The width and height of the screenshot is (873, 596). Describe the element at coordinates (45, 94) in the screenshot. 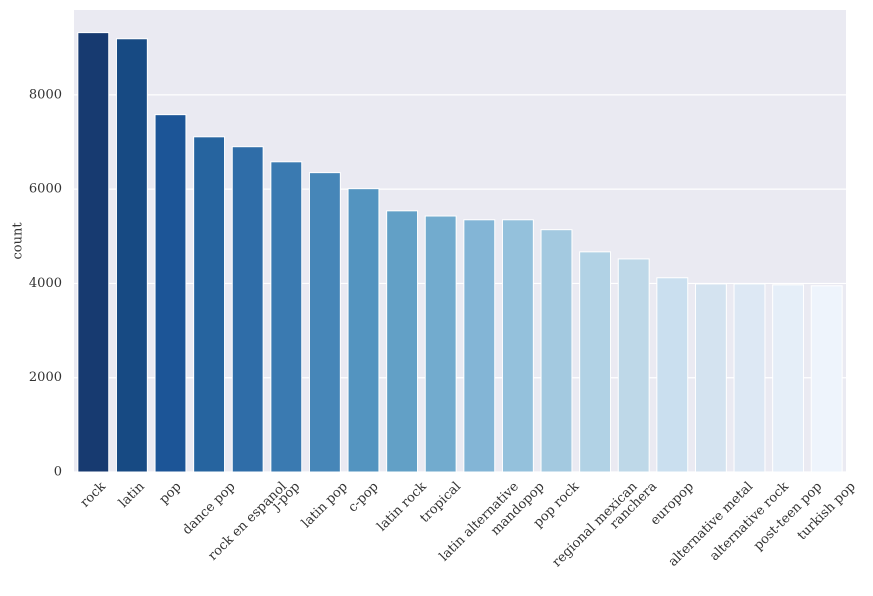

I see `y-tick-label: 8000` at that location.